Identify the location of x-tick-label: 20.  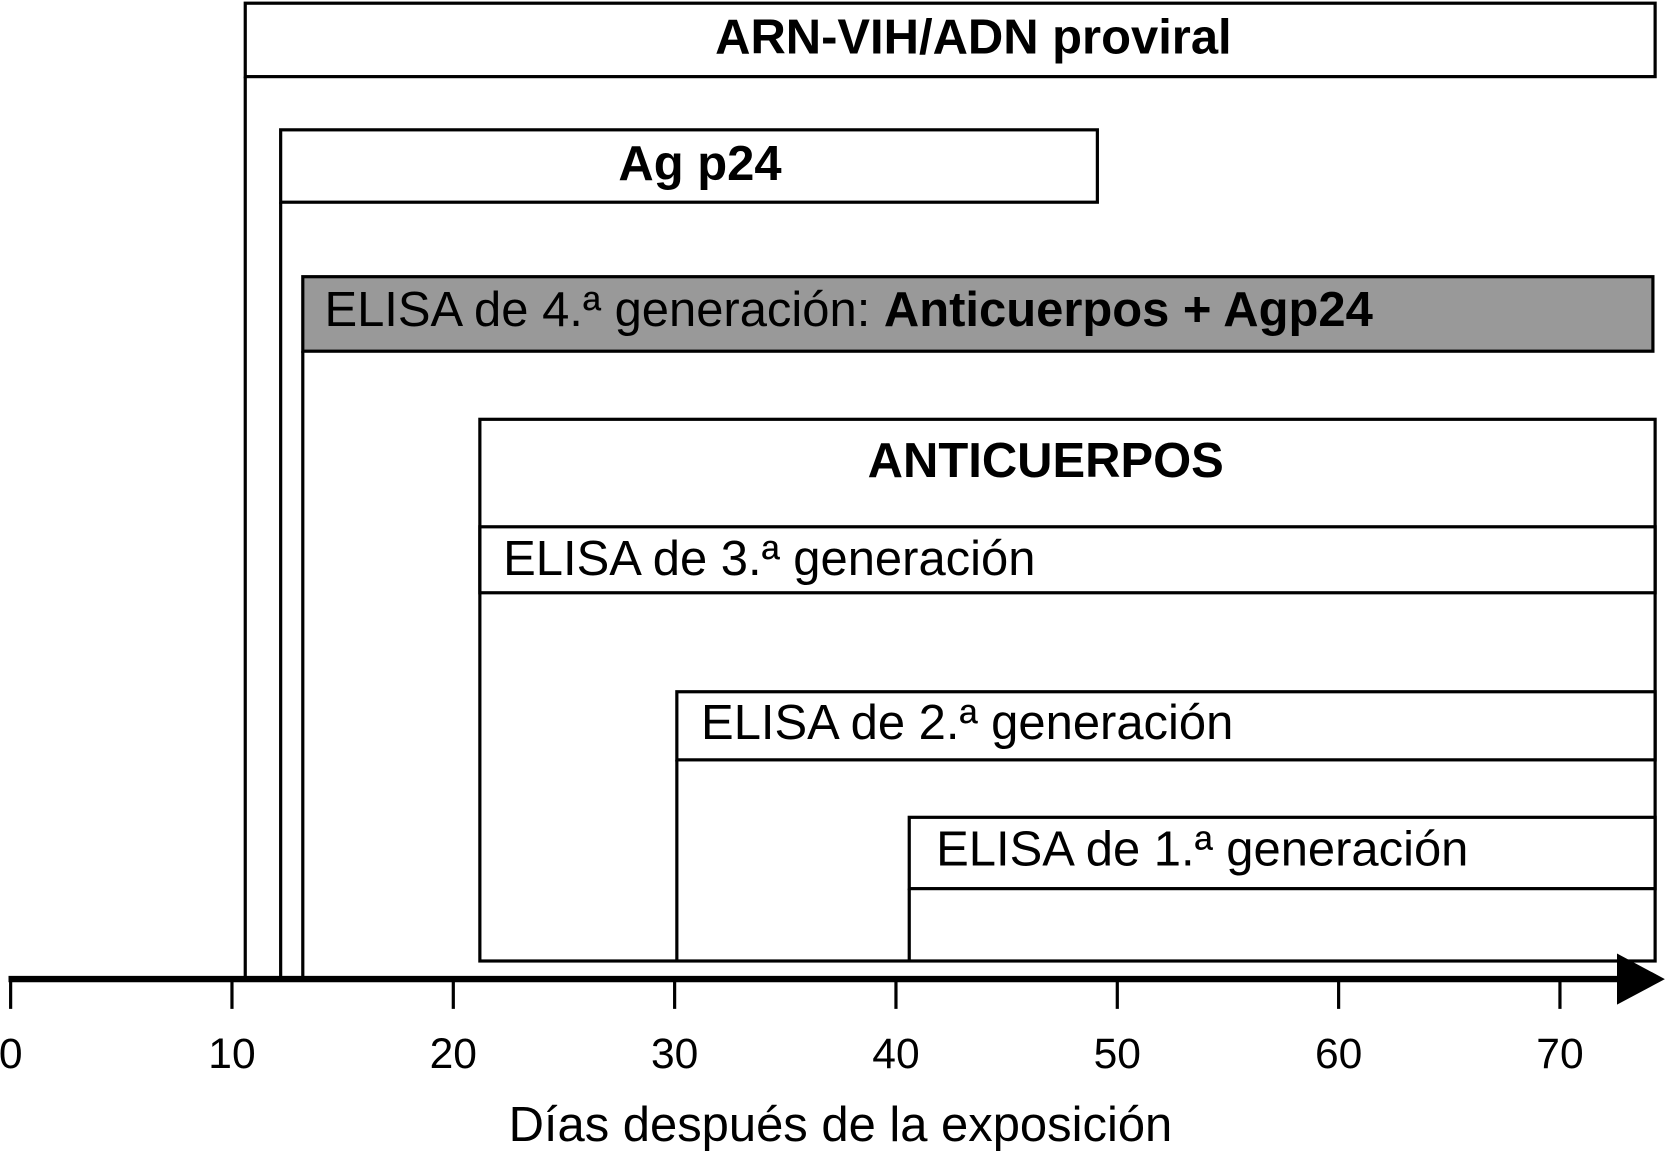
(453, 1054).